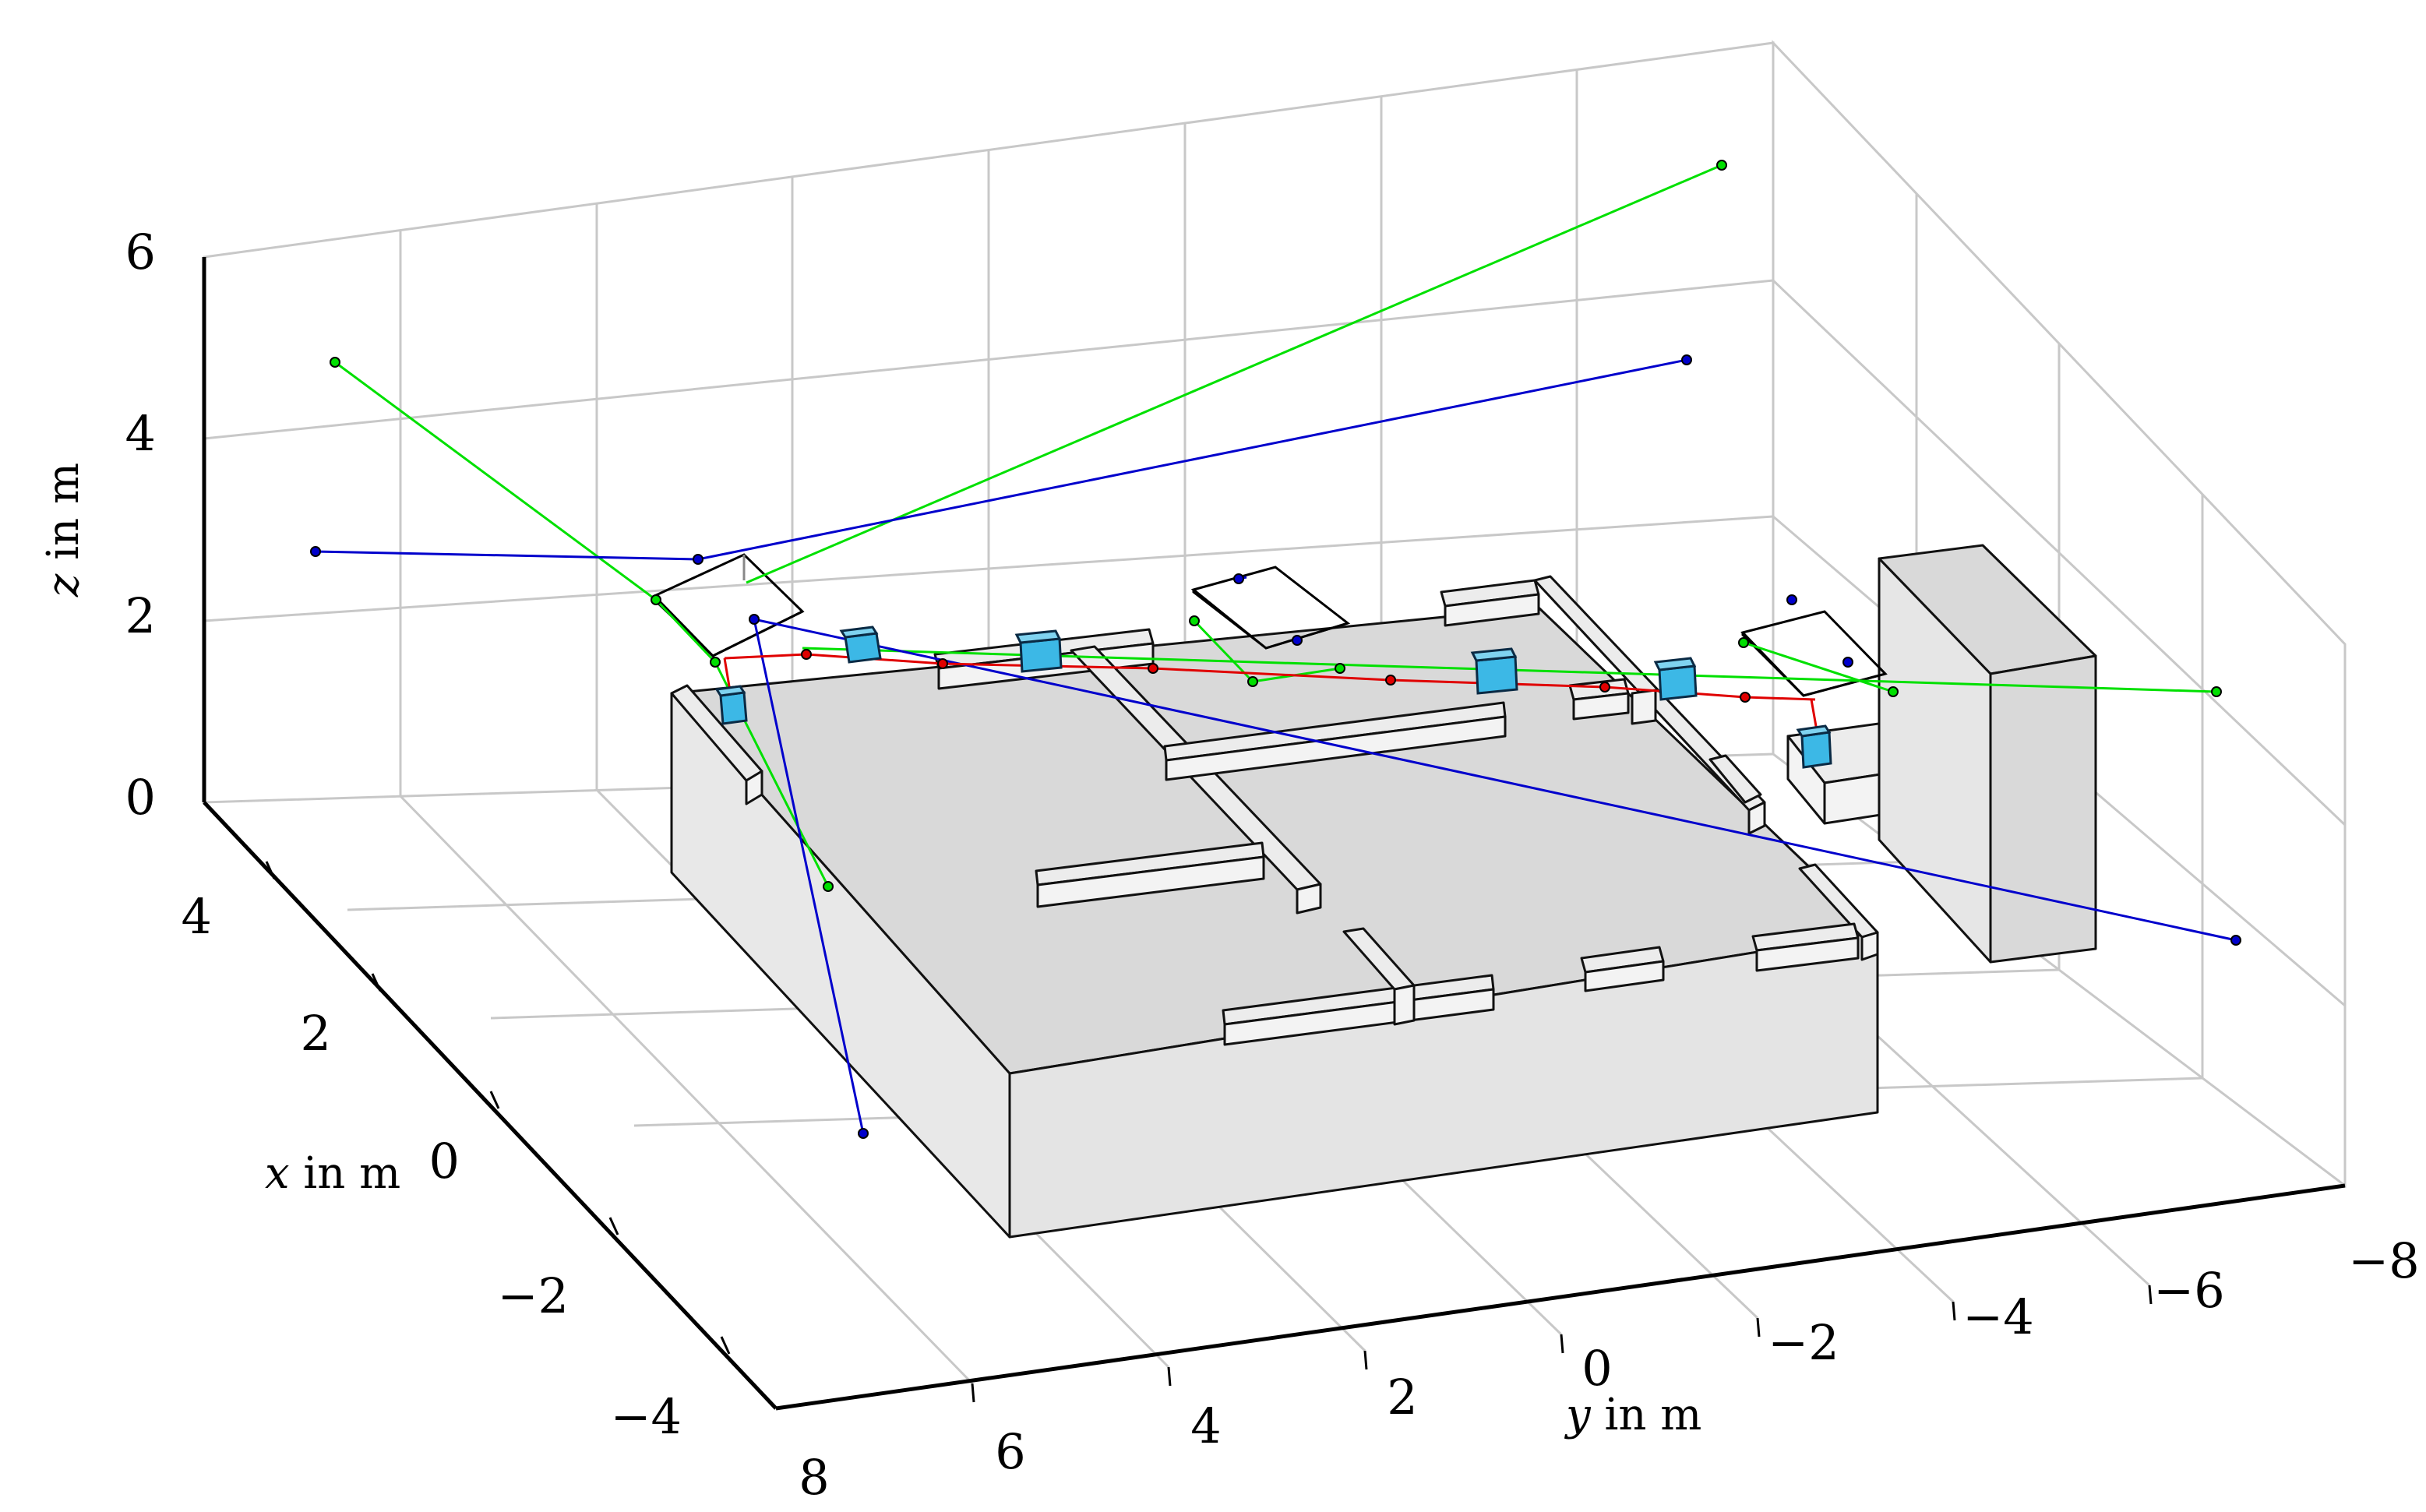 The height and width of the screenshot is (1512, 2426). I want to click on x-tick-label: −2, so click(533, 1295).